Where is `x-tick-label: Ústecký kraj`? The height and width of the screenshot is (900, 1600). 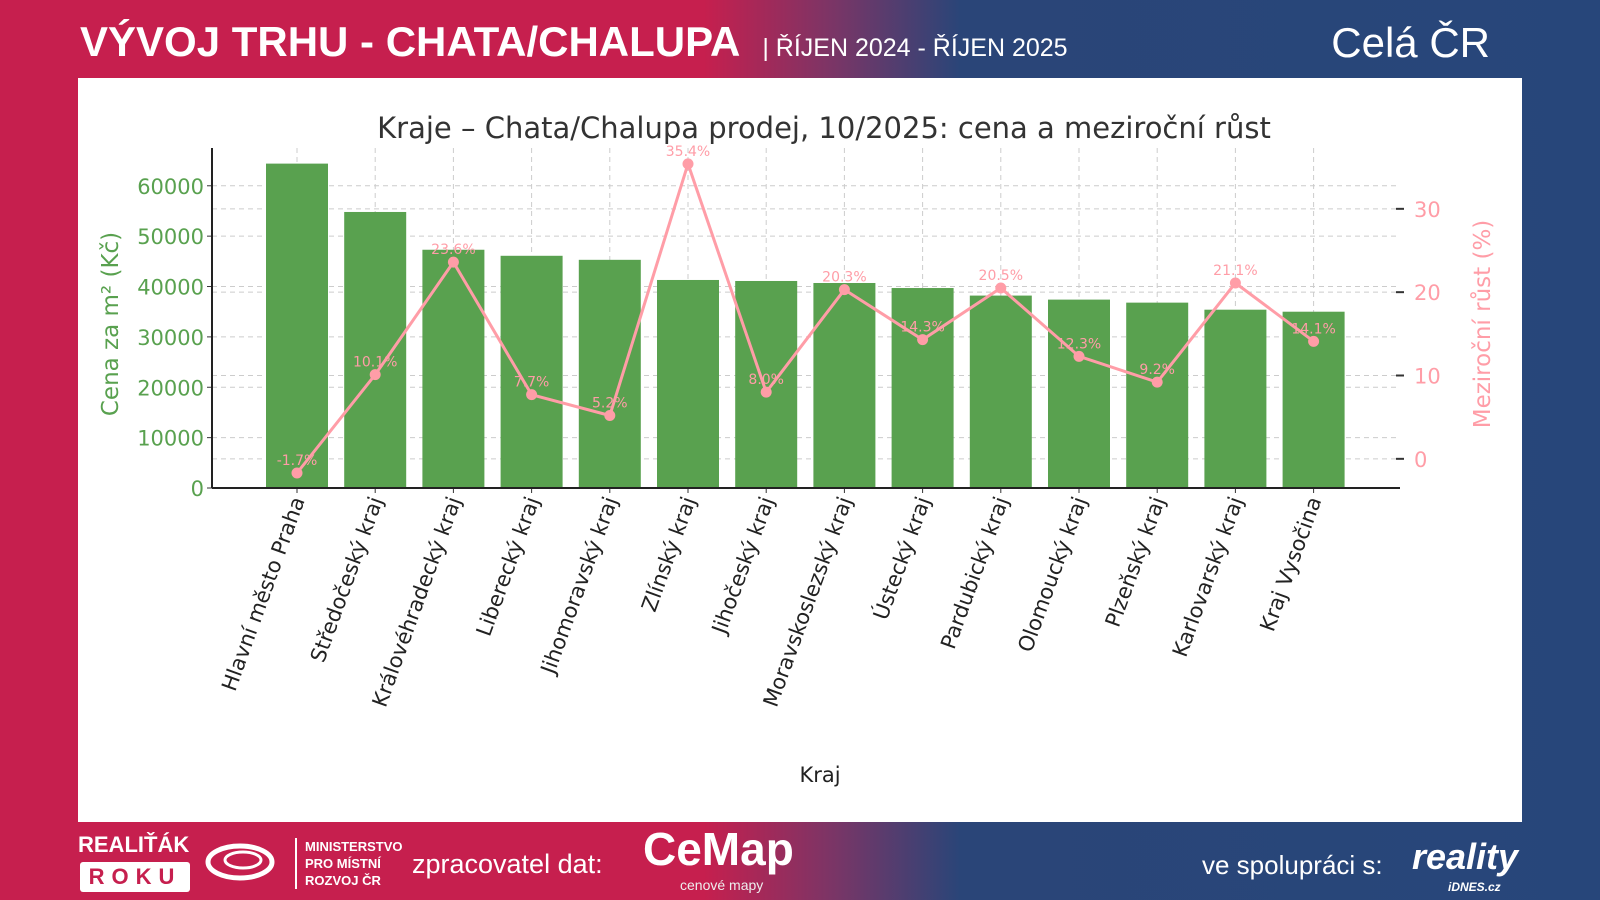 x-tick-label: Ústecký kraj is located at coordinates (902, 558).